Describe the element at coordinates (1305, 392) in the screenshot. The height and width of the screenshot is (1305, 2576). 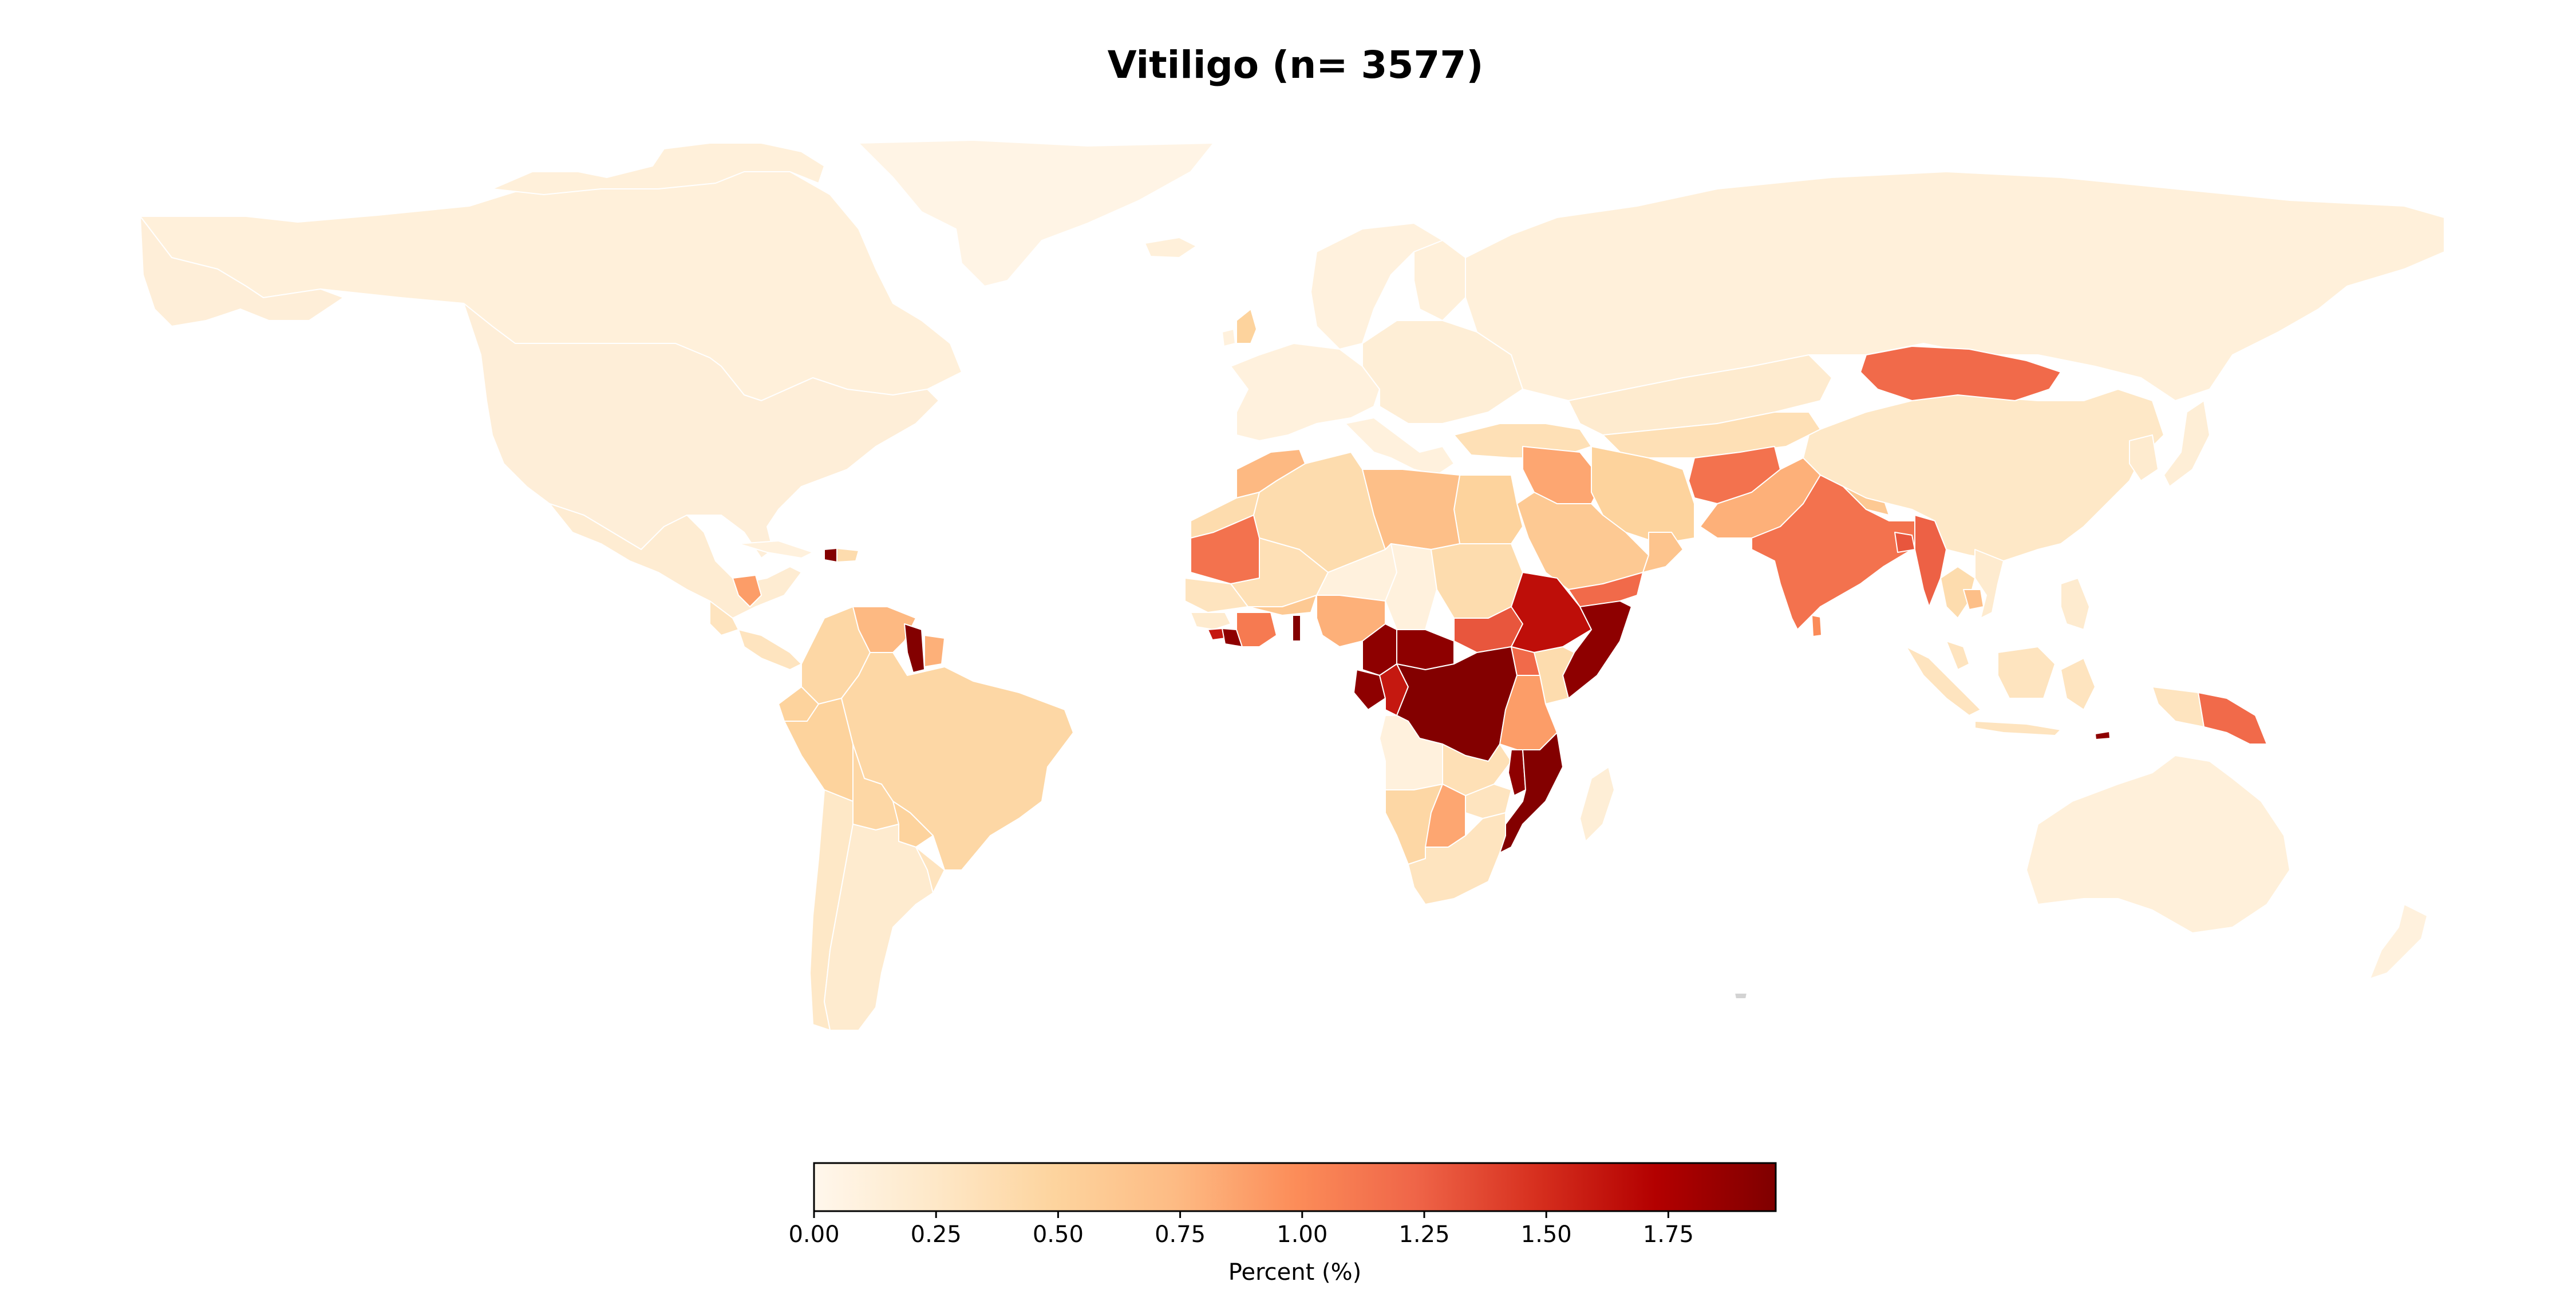
I see `country-western-europe` at that location.